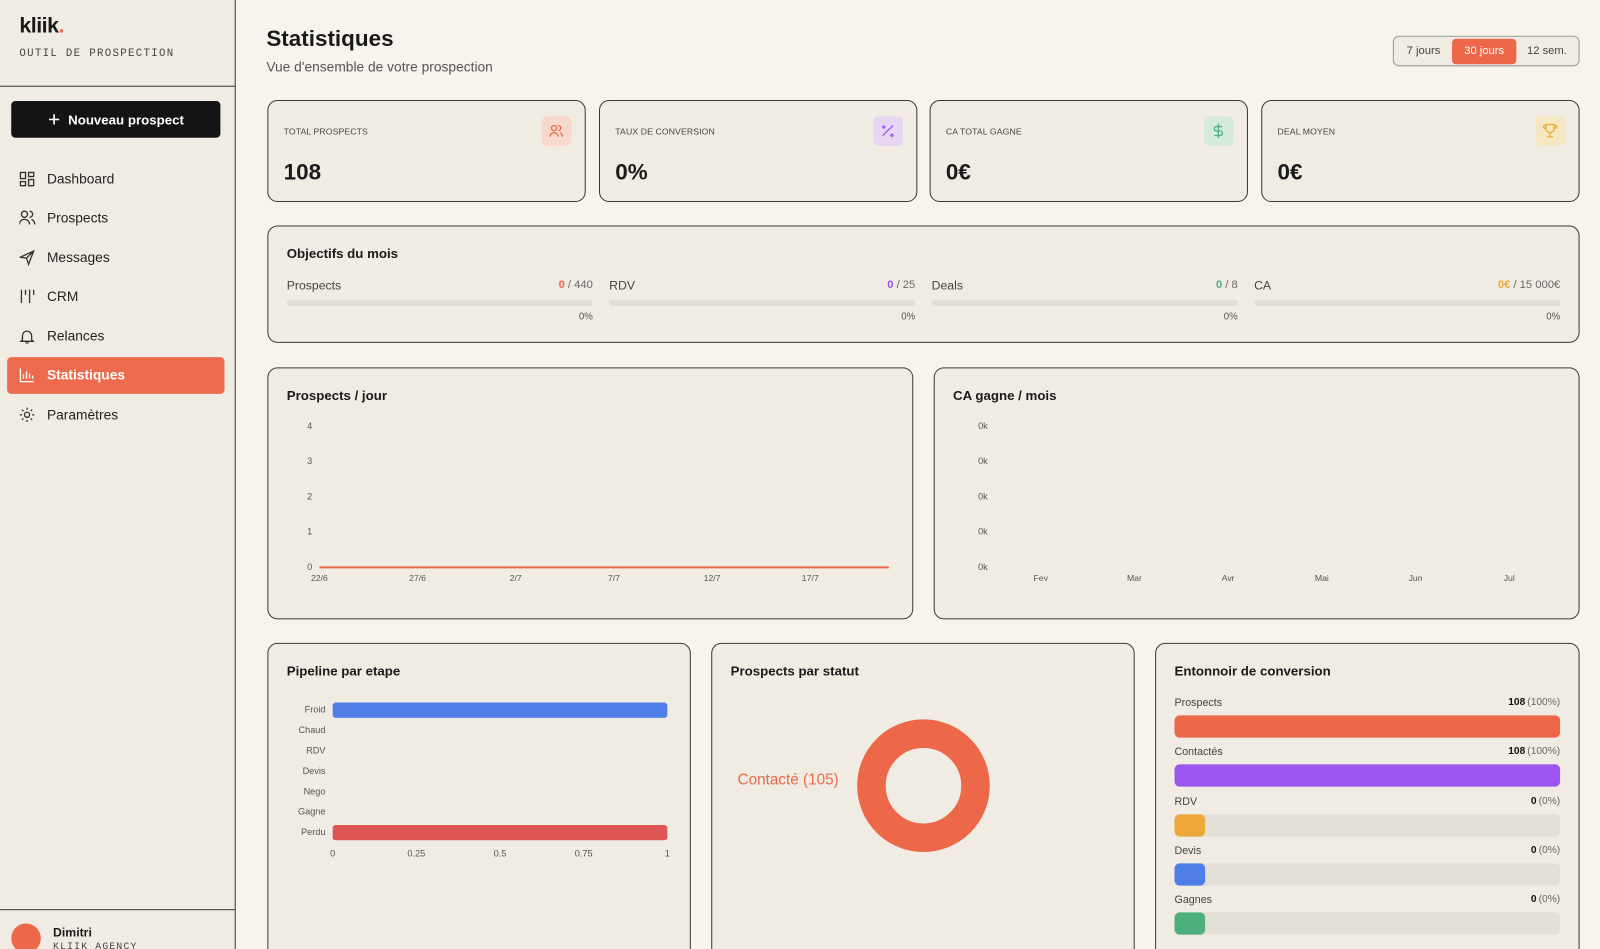 Image resolution: width=1600 pixels, height=949 pixels. Describe the element at coordinates (115, 258) in the screenshot. I see `nav-item: Messages` at that location.